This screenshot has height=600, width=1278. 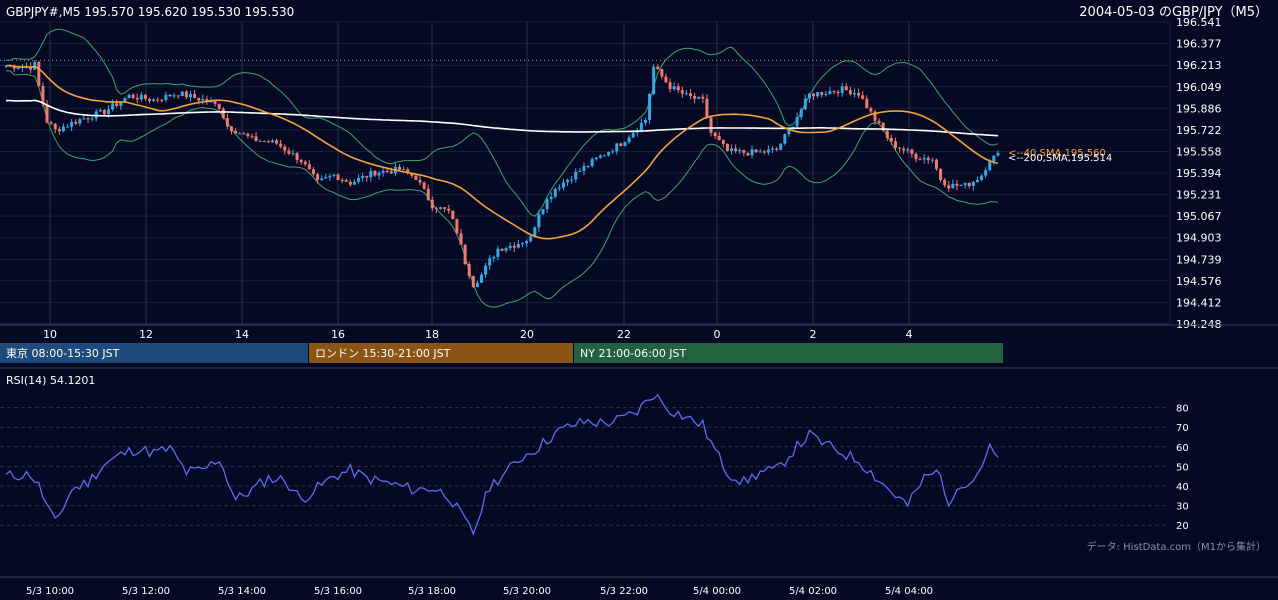 What do you see at coordinates (1199, 281) in the screenshot?
I see `price-tick-label: 194.576` at bounding box center [1199, 281].